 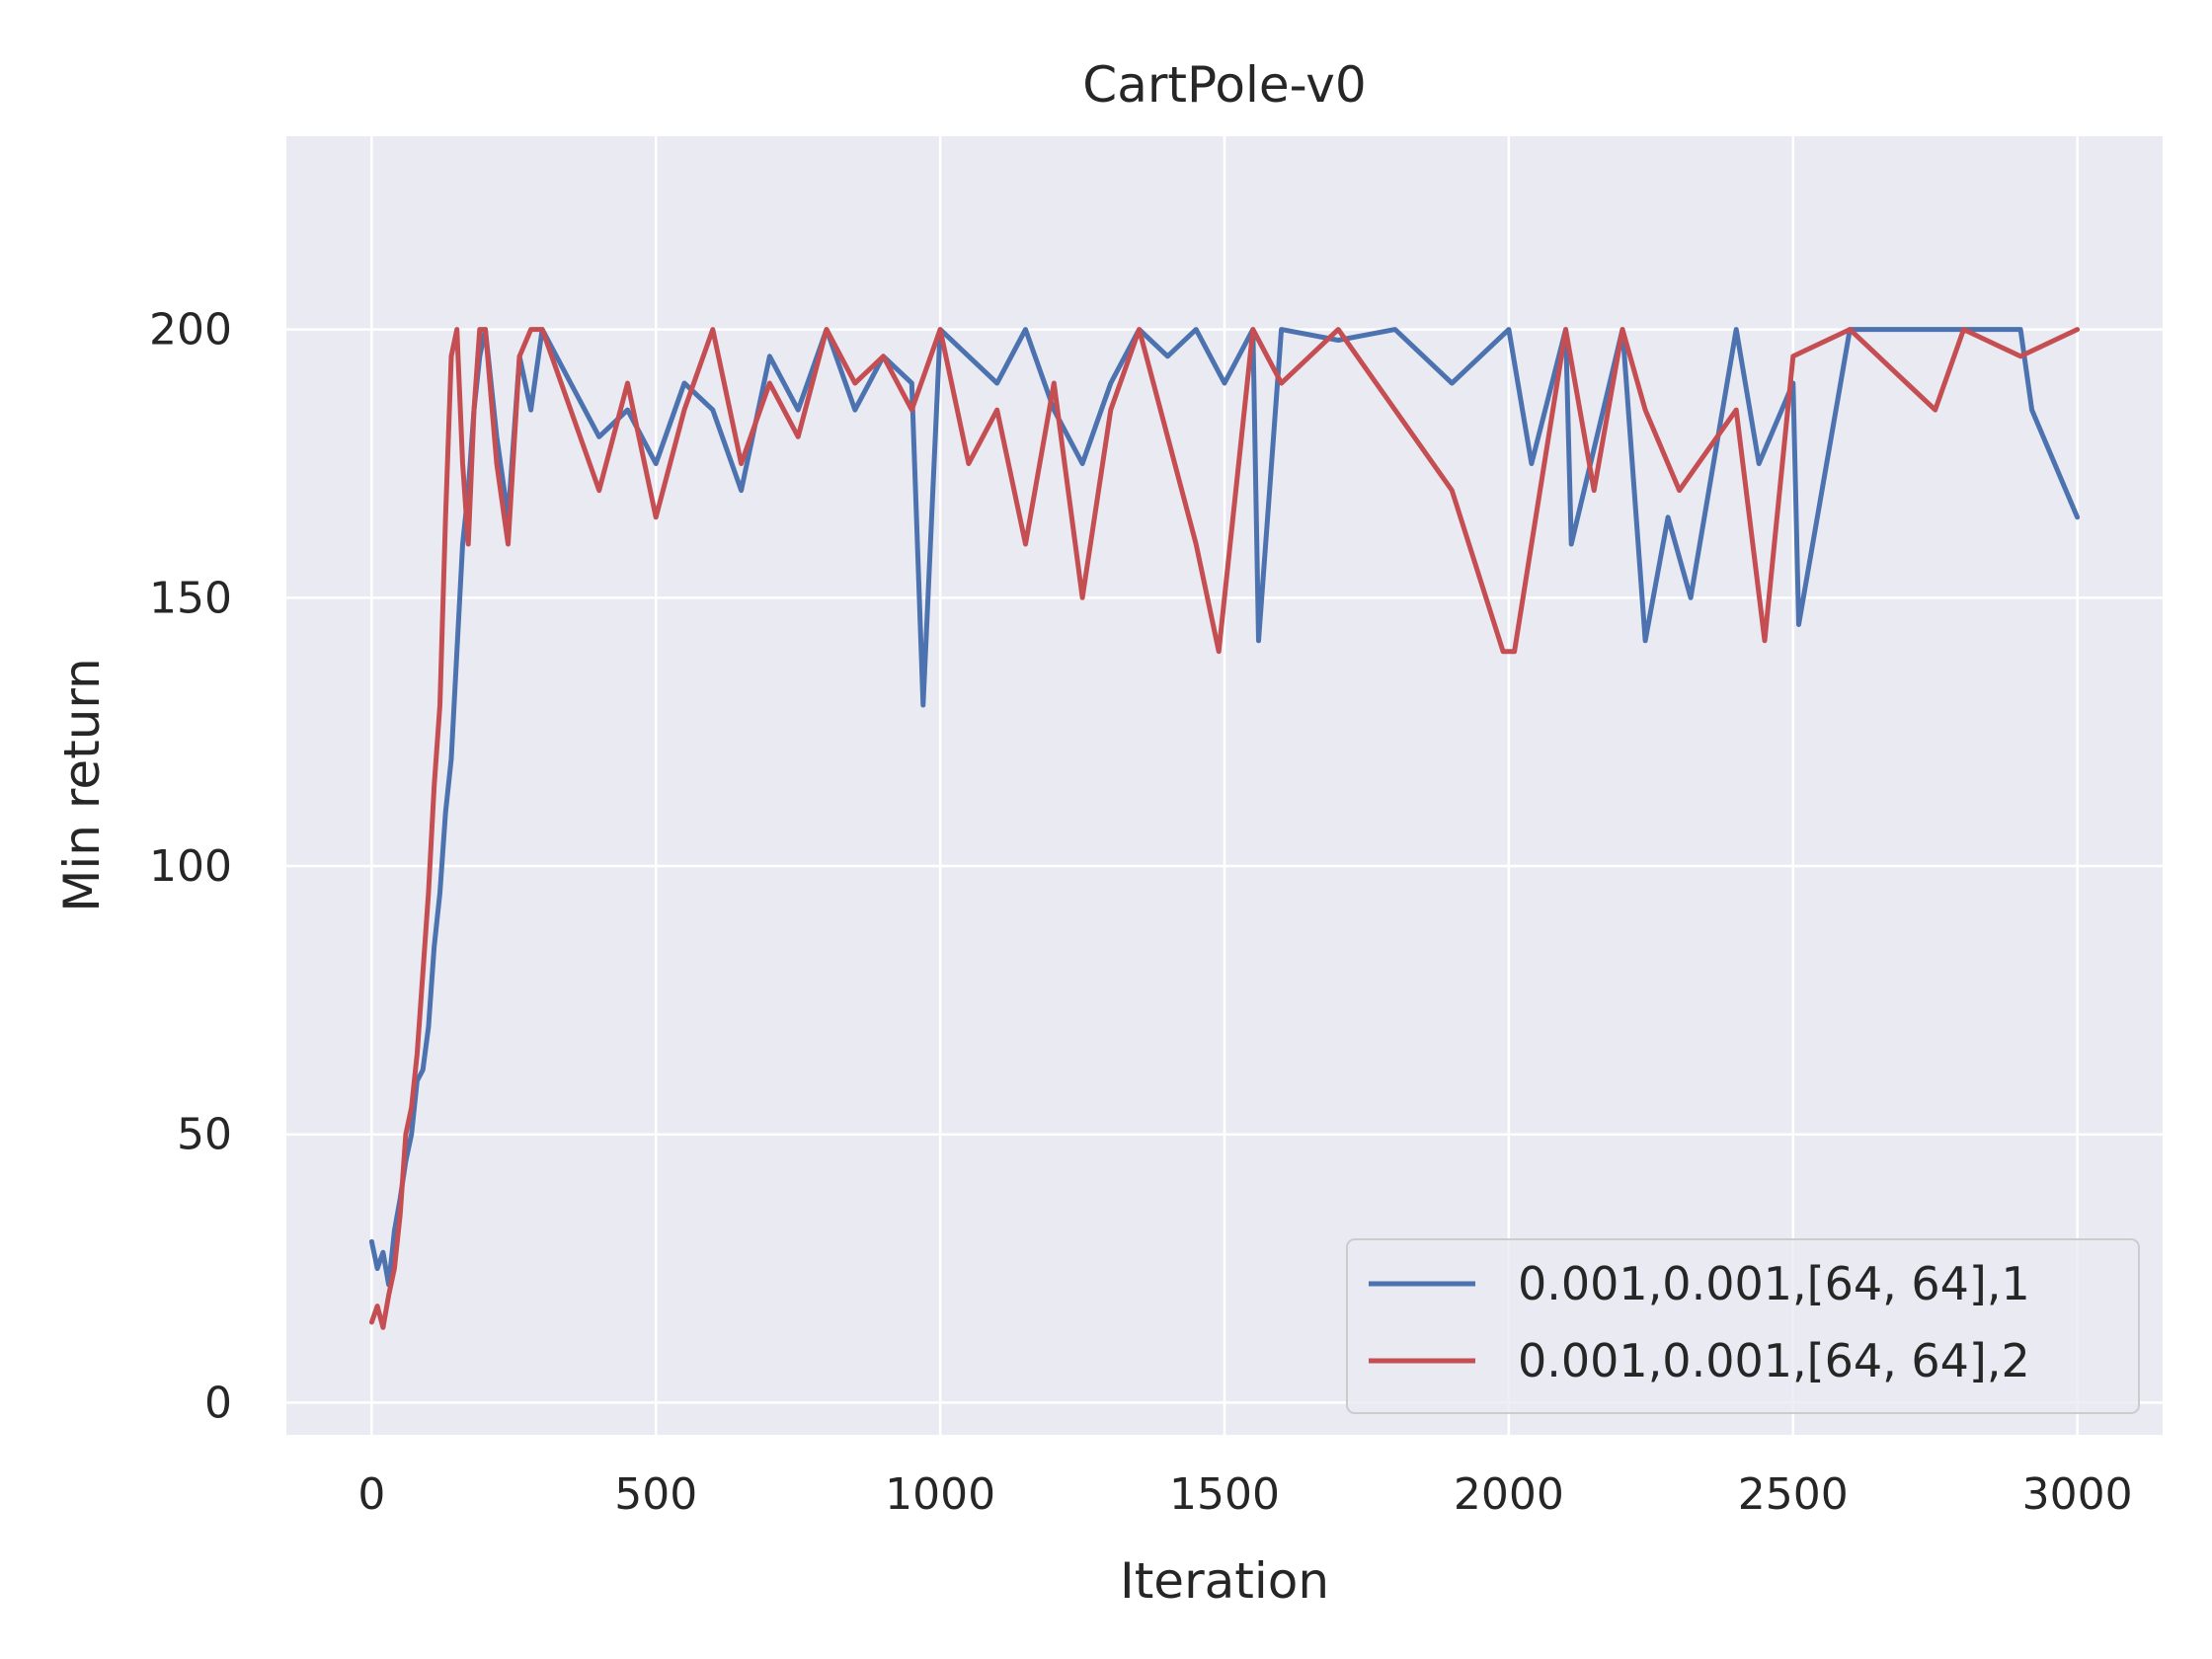 What do you see at coordinates (940, 1495) in the screenshot?
I see `x-tick-label: 1000` at bounding box center [940, 1495].